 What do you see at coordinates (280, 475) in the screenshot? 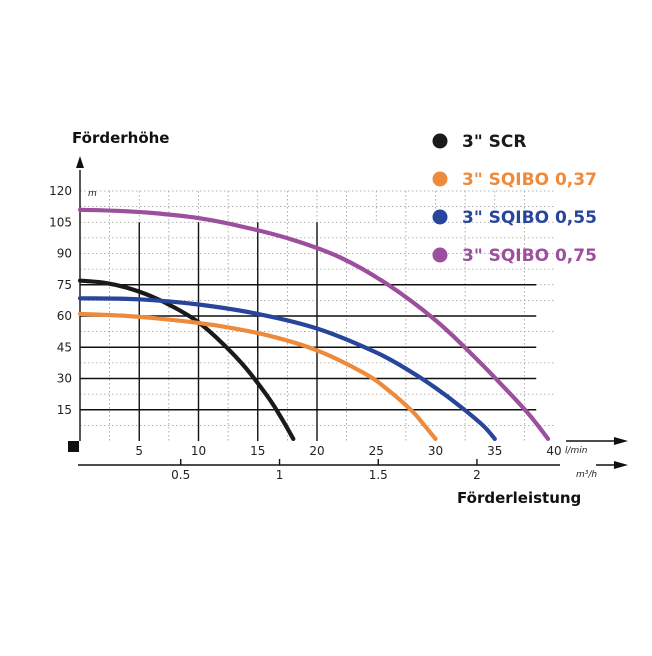
I see `x2-tick-label: 1` at bounding box center [280, 475].